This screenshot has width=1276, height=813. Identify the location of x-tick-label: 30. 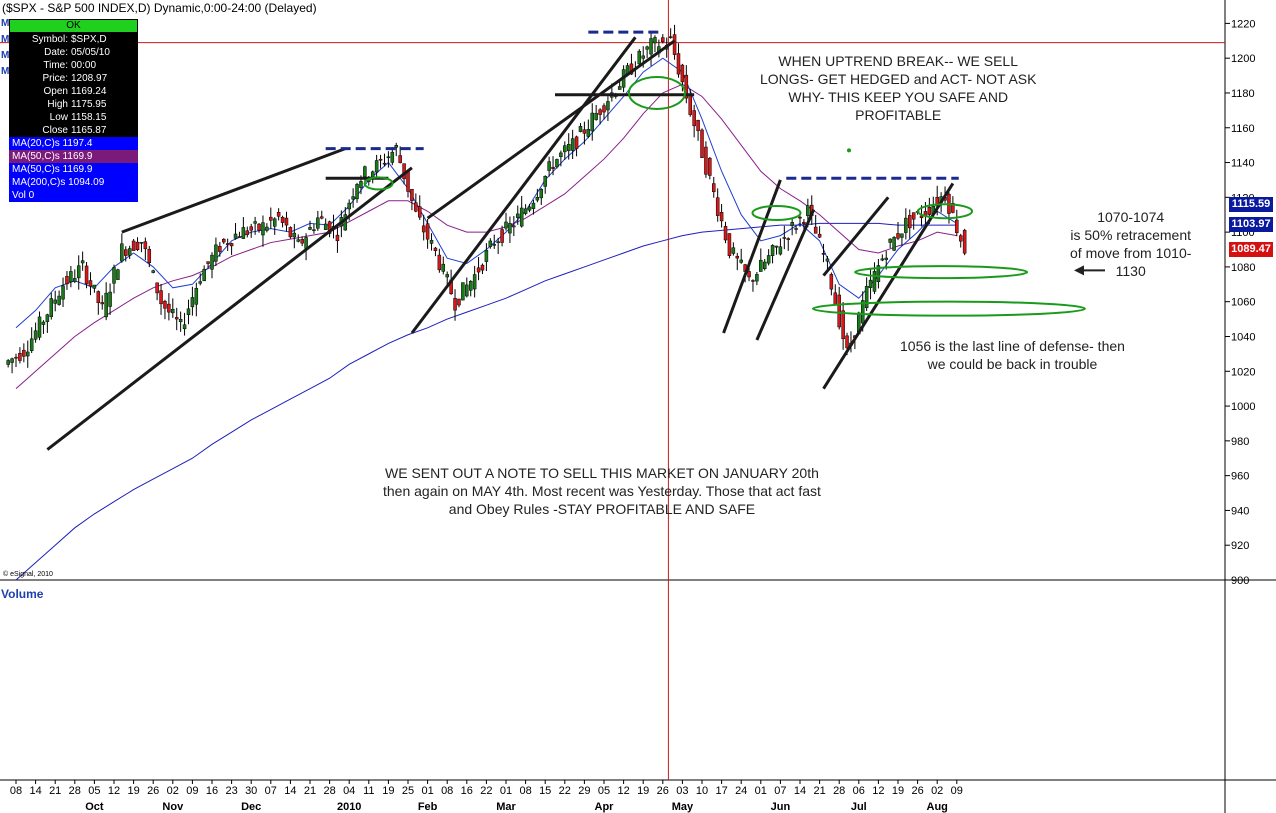
(251, 791).